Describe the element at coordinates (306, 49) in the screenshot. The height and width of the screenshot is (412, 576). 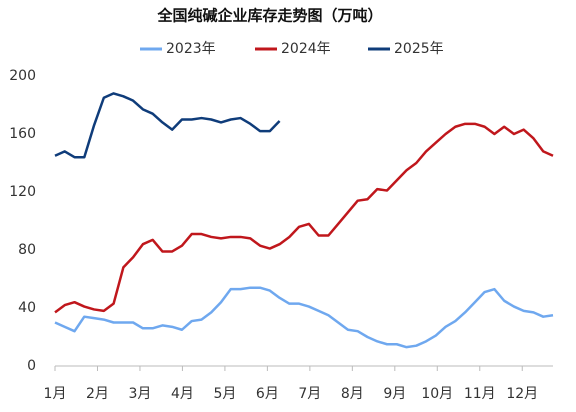
I see `legend-label: 2024年` at that location.